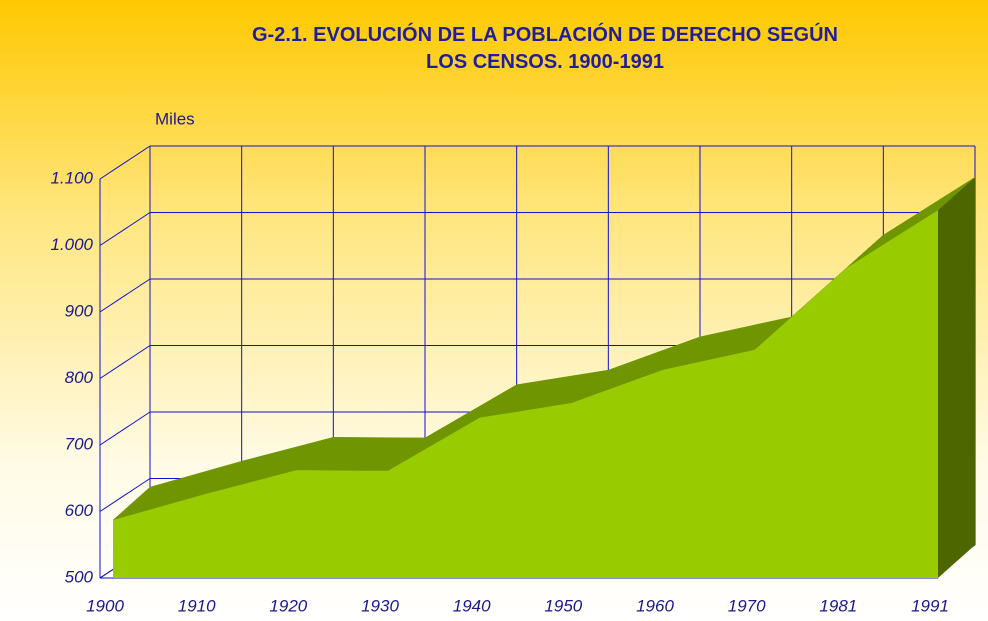  I want to click on x-tick-label: 1920, so click(288, 605).